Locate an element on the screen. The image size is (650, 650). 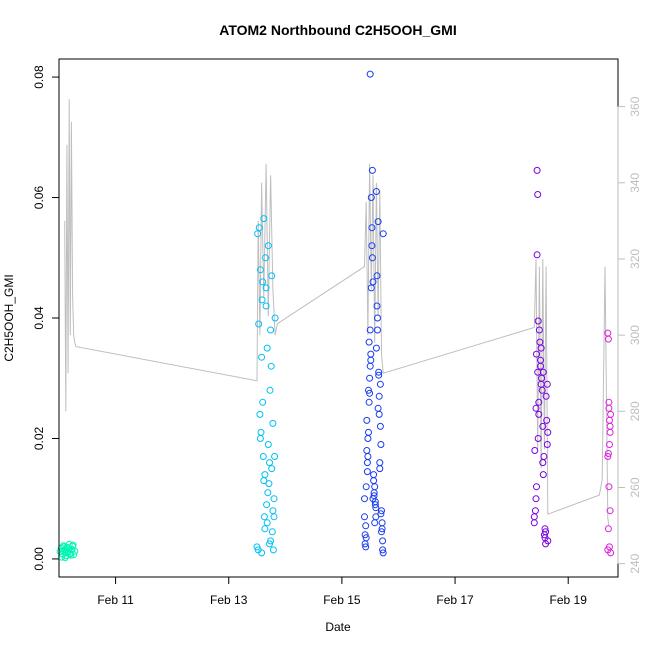
x-tick-label: Feb 13 is located at coordinates (229, 600).